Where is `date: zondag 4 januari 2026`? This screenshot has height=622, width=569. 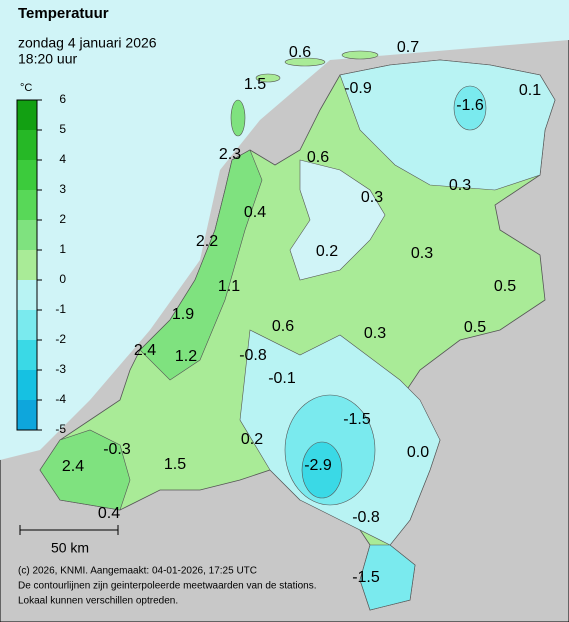 date: zondag 4 januari 2026 is located at coordinates (87, 43).